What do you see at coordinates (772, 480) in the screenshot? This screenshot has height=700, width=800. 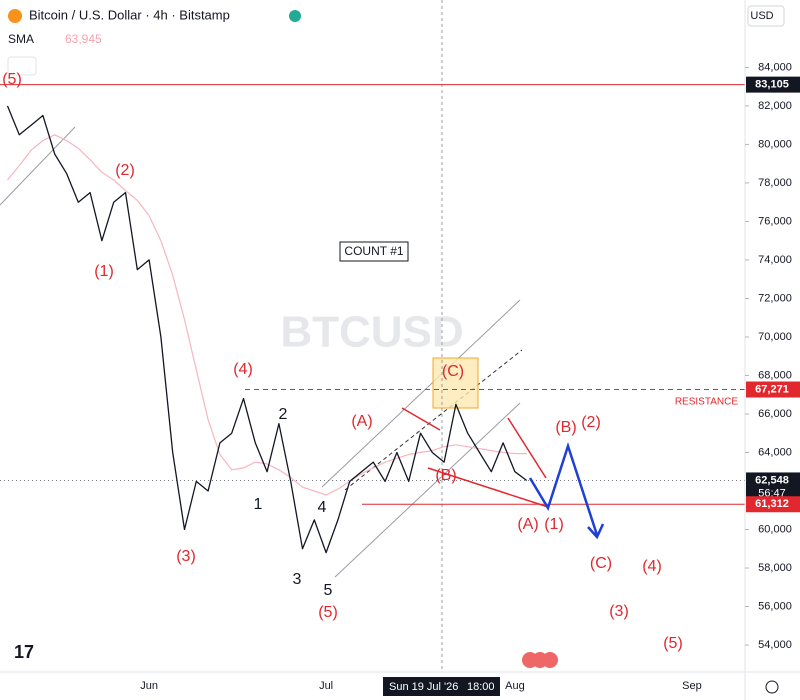 I see `price-tag-label: 62,548` at bounding box center [772, 480].